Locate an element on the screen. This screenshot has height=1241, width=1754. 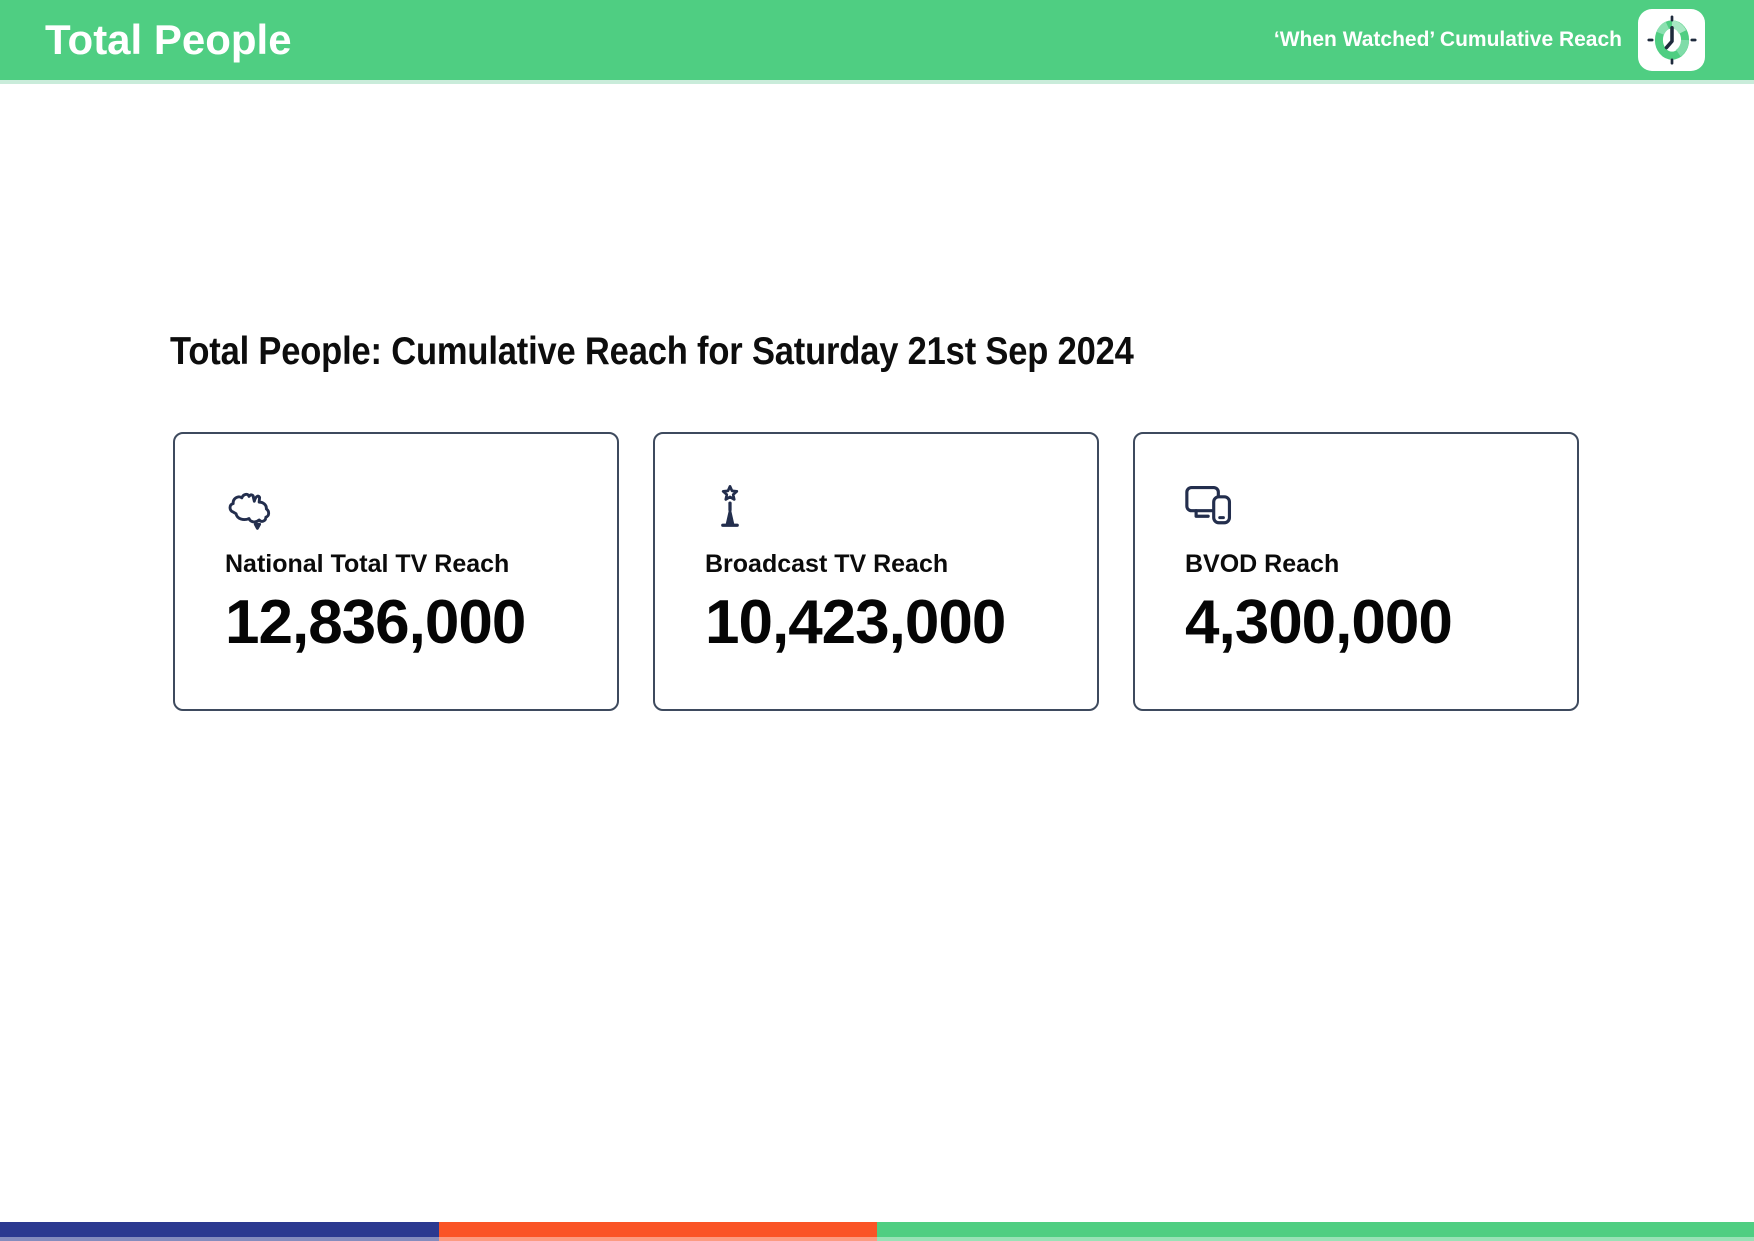
footer-accent-bar is located at coordinates (877, 1231).